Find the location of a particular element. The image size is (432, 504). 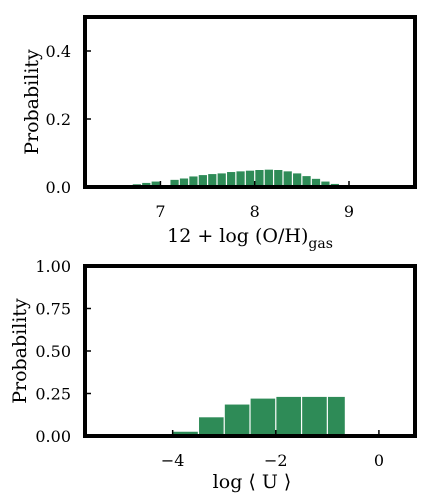

bars-metallicity is located at coordinates (235, 178).